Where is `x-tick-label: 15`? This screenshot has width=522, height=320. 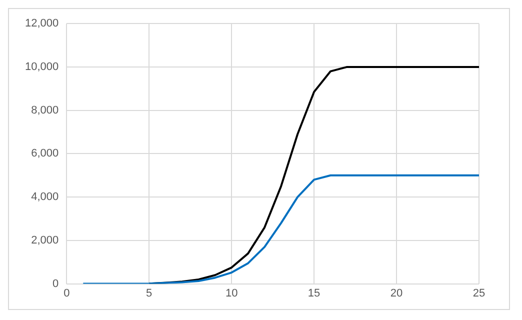 x-tick-label: 15 is located at coordinates (314, 293).